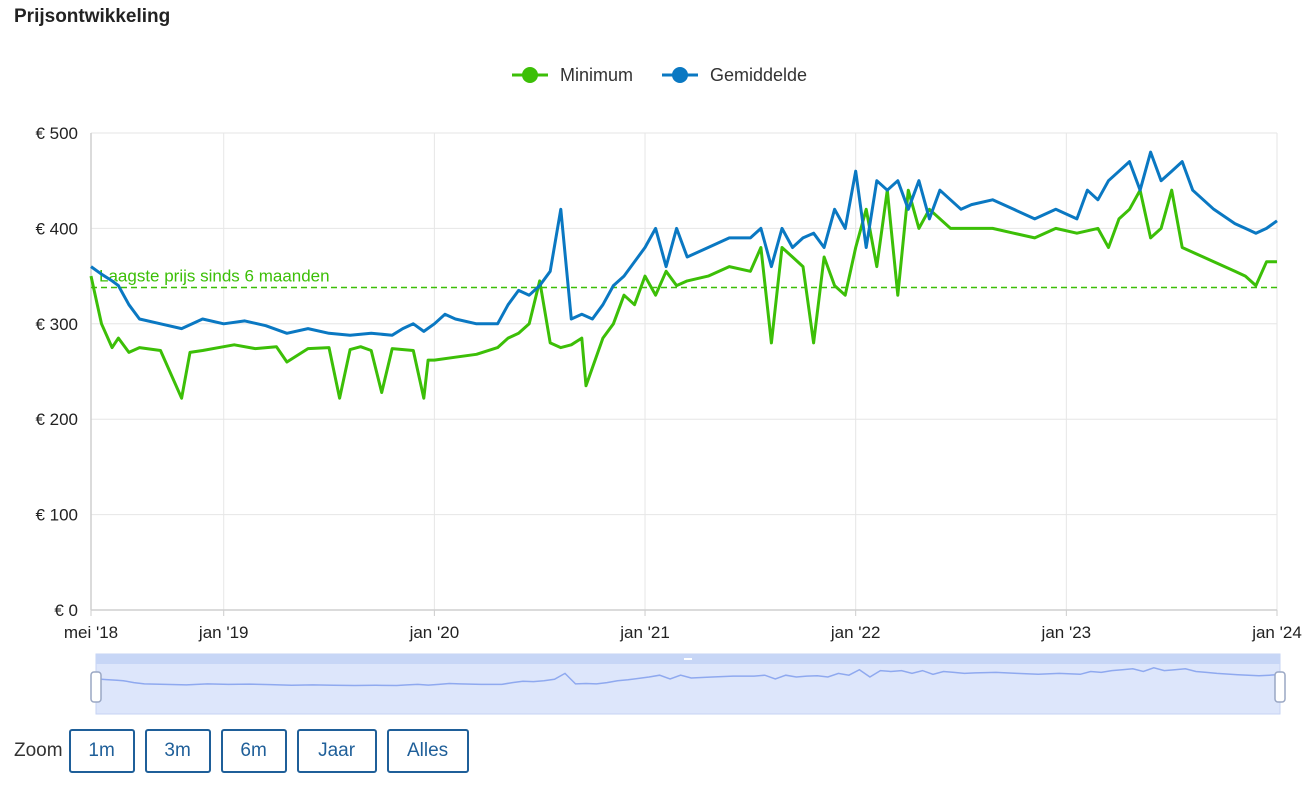  What do you see at coordinates (101, 751) in the screenshot?
I see `zoom-1m-button: 1m` at bounding box center [101, 751].